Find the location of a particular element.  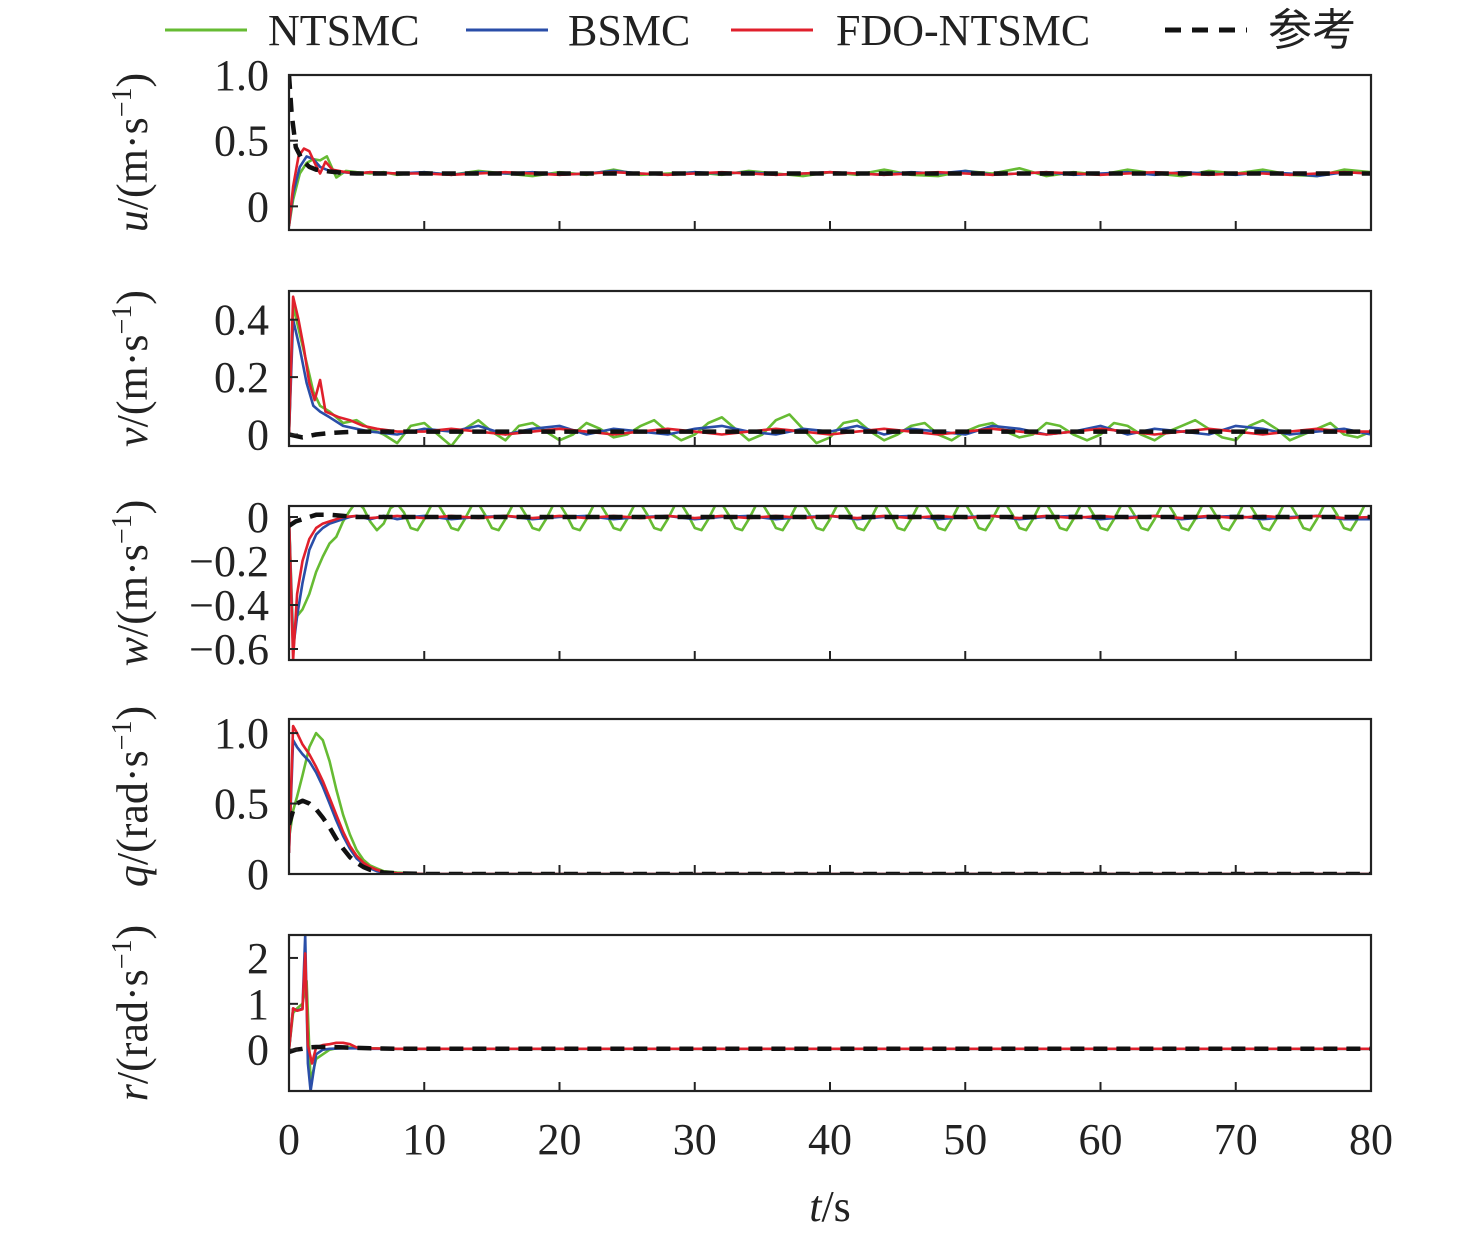

y-tick-label-q: 0.5 is located at coordinates (241, 804).